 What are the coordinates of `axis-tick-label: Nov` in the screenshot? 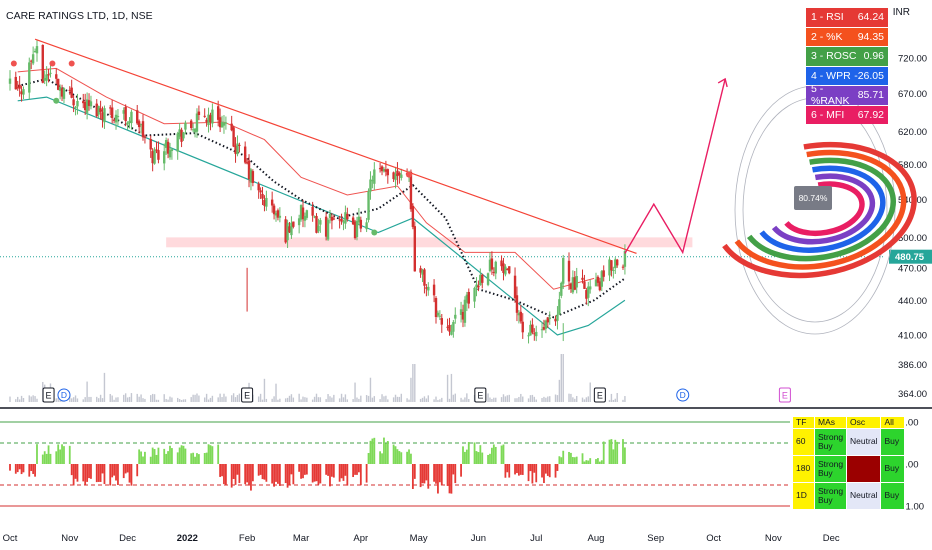 It's located at (773, 538).